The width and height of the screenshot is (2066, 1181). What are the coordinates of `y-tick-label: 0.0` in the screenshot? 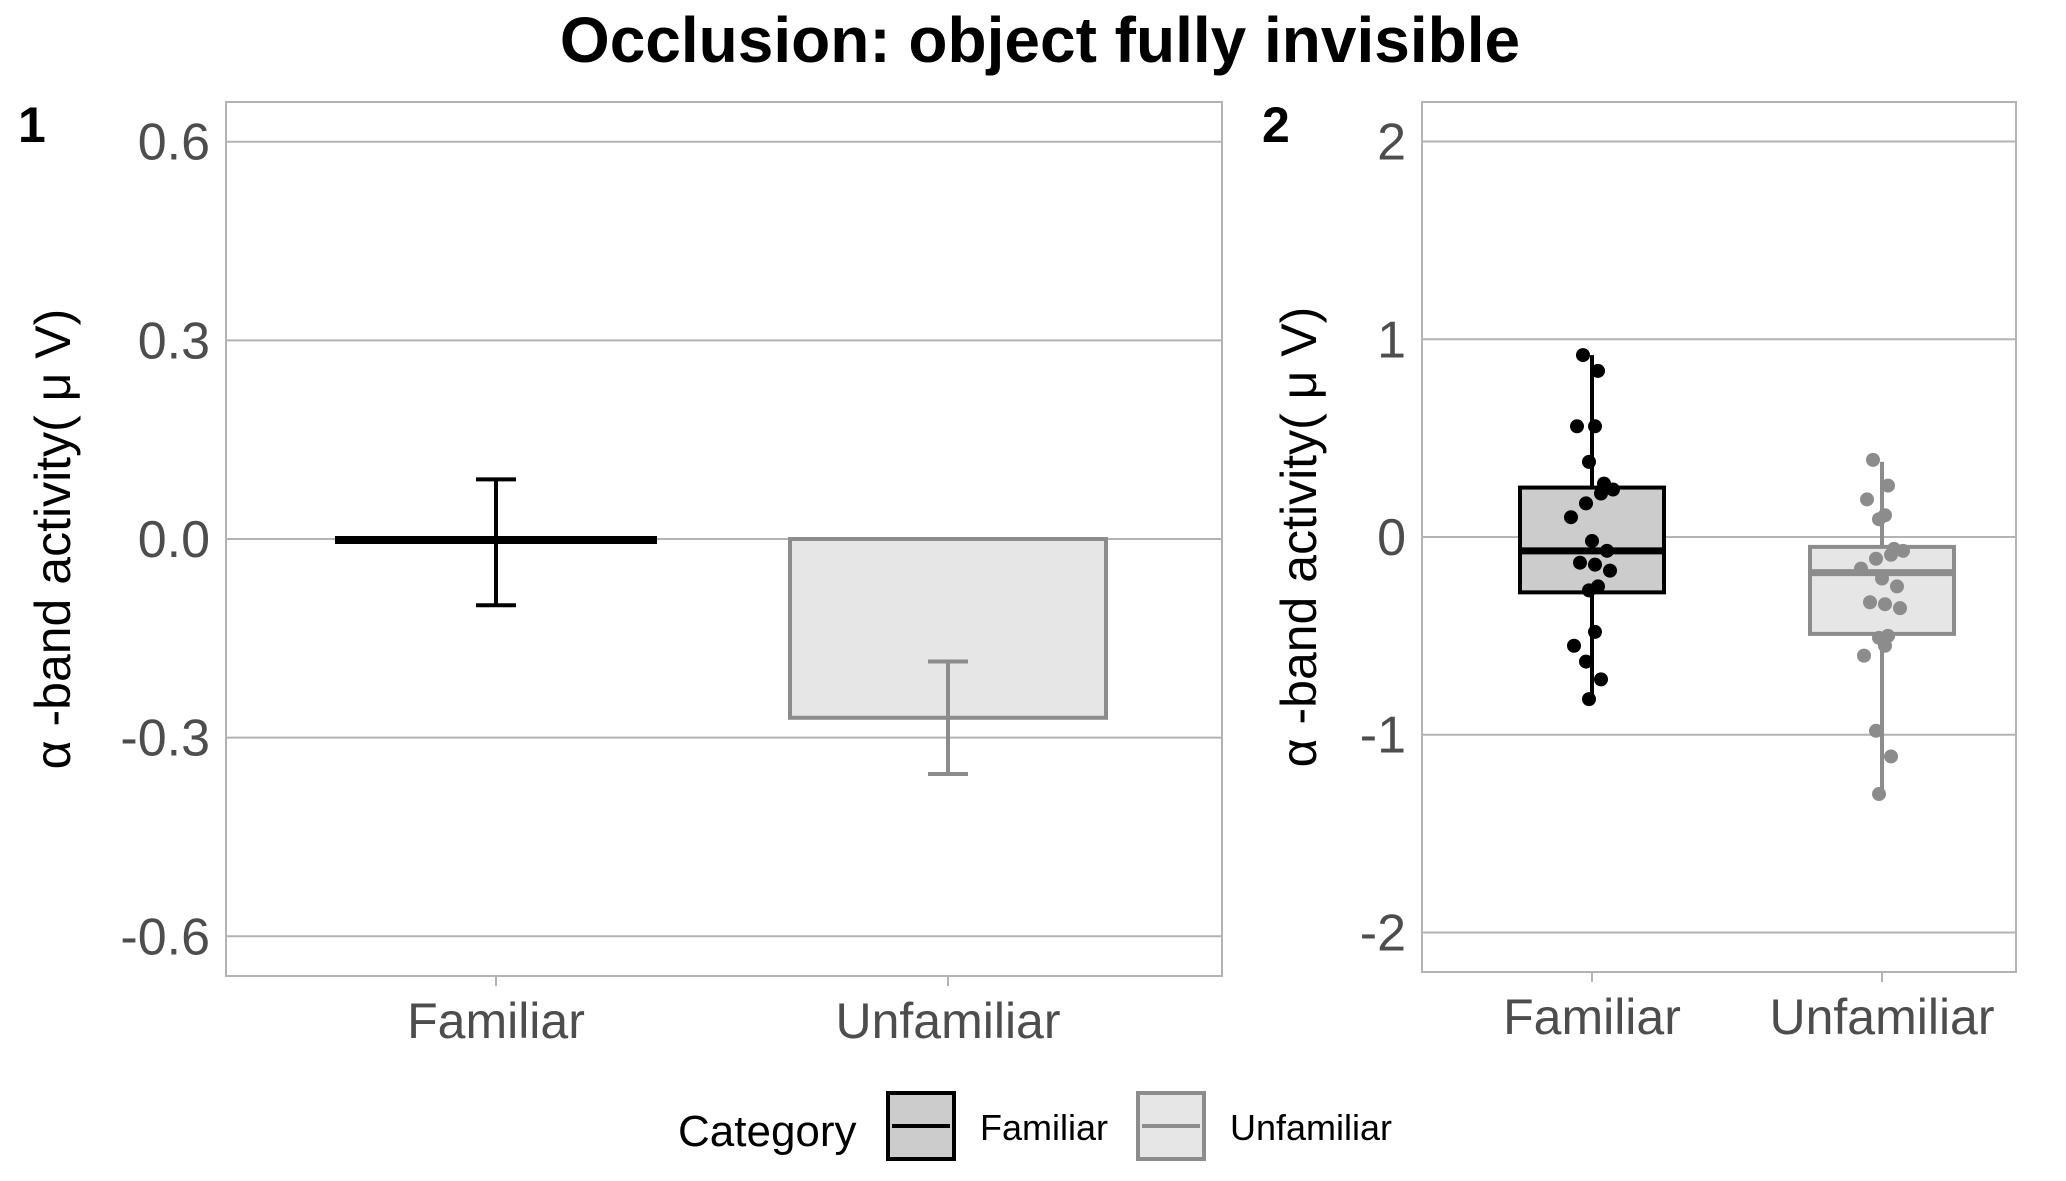 It's located at (174, 540).